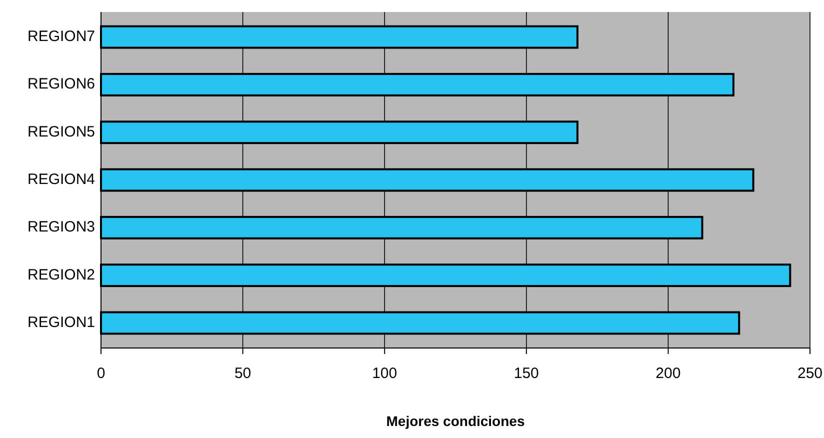 Image resolution: width=824 pixels, height=438 pixels. Describe the element at coordinates (385, 373) in the screenshot. I see `x-tick-label: 100` at that location.